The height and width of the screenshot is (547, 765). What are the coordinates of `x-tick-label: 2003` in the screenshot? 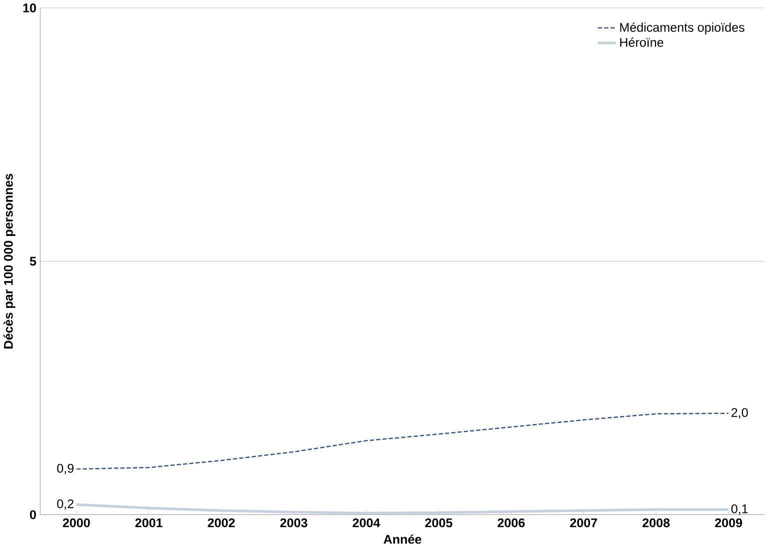 It's located at (294, 523).